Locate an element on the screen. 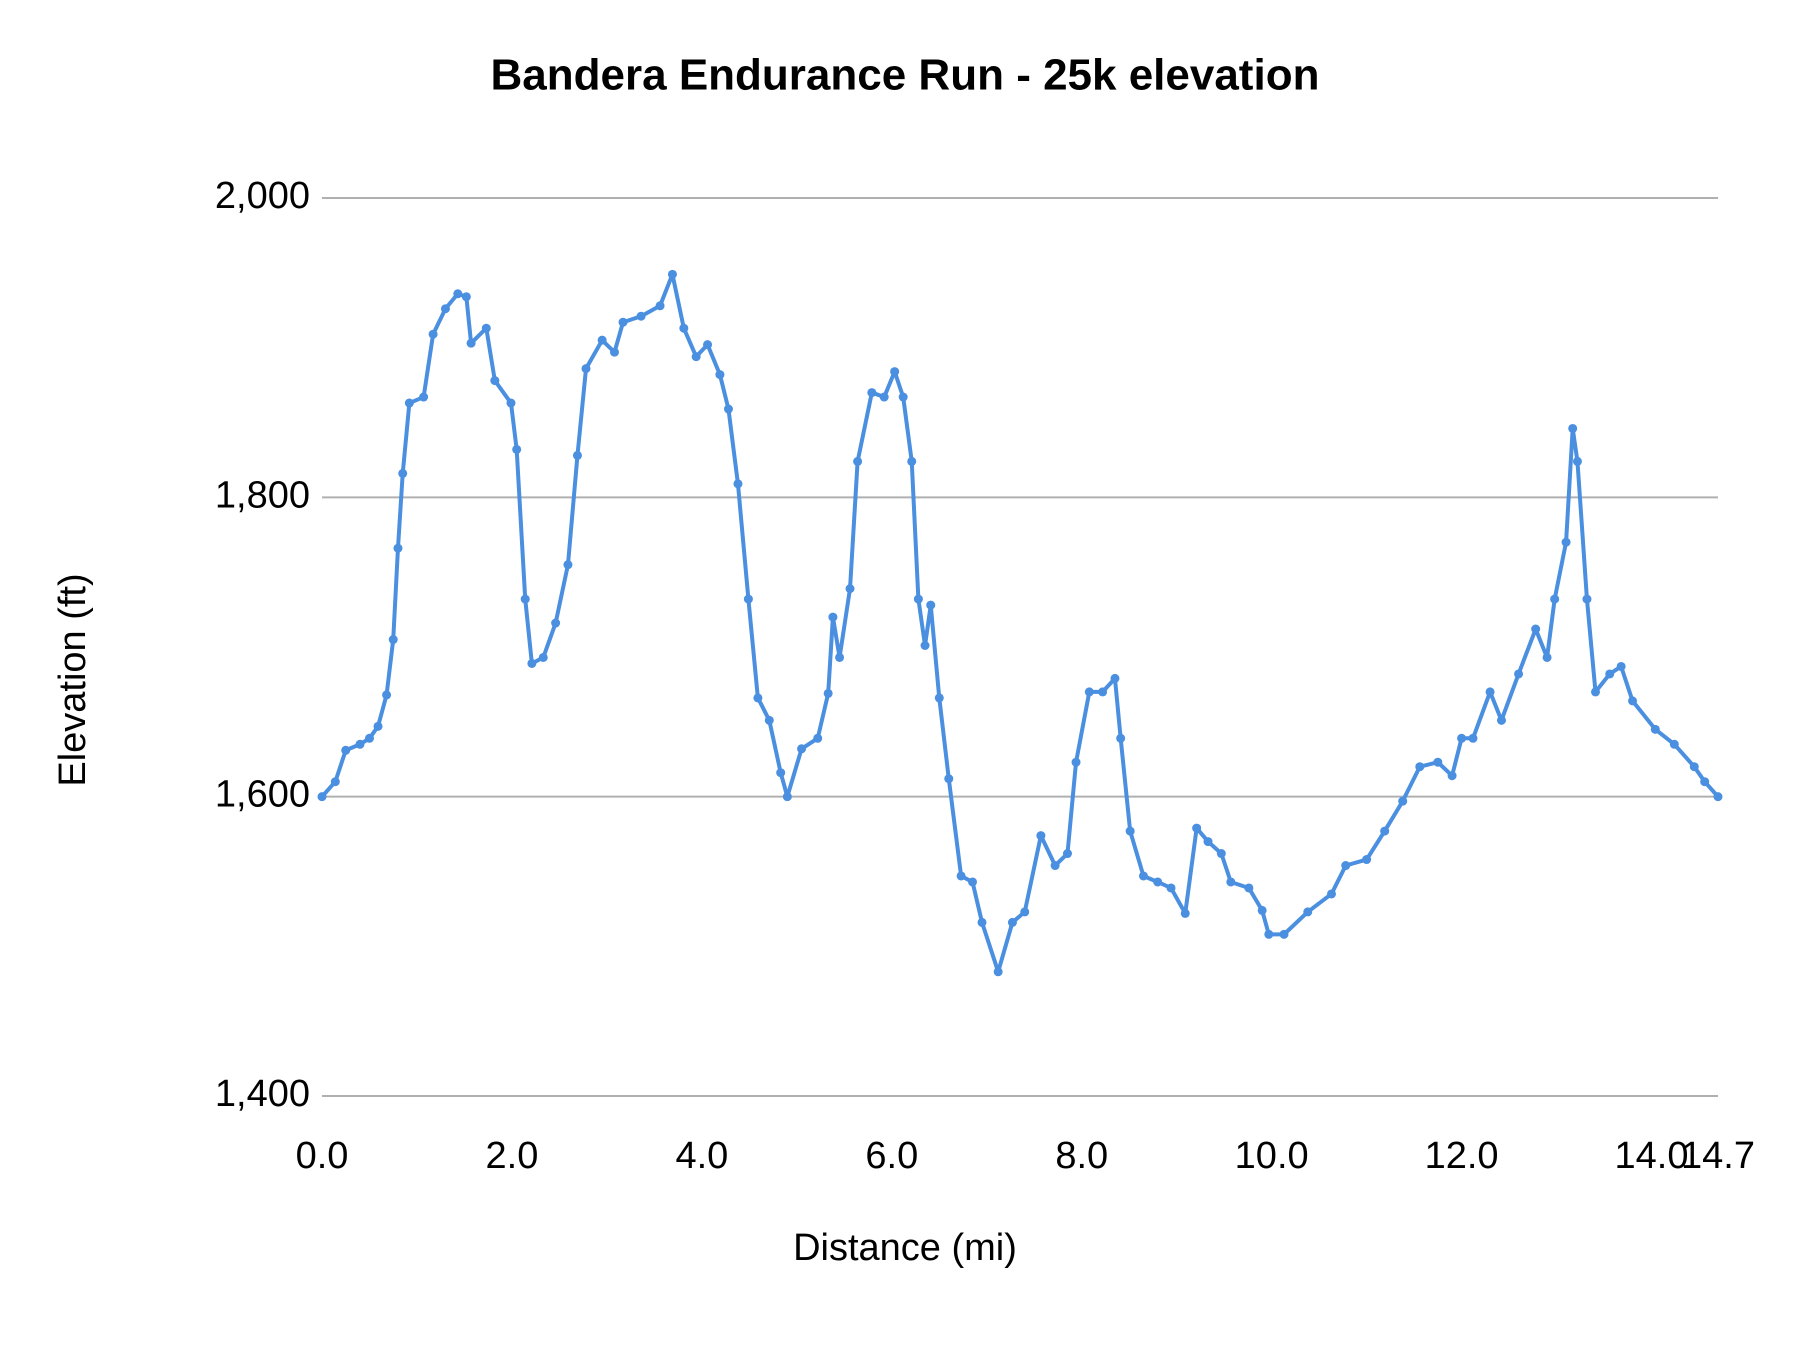  x-tick-label: 2.0 is located at coordinates (512, 1156).